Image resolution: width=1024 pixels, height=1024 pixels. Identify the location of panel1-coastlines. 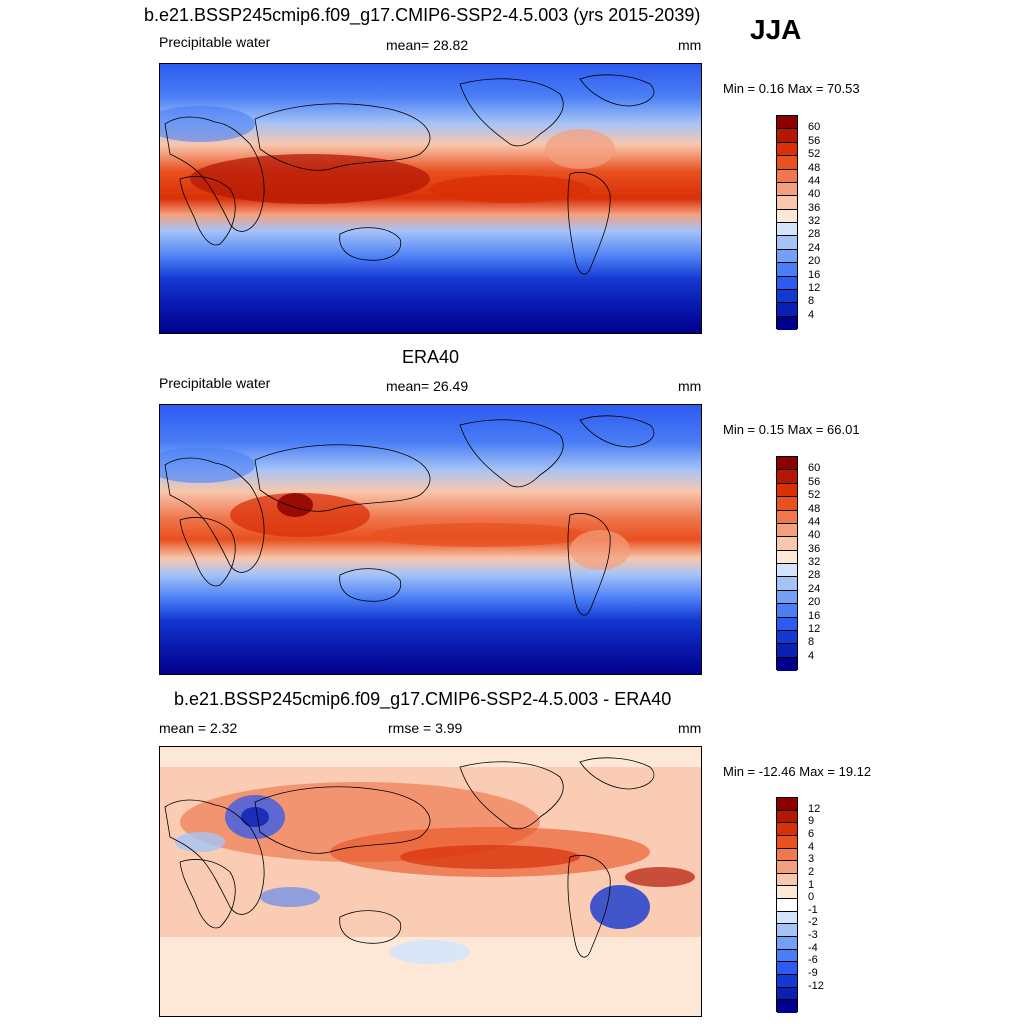
(409, 174).